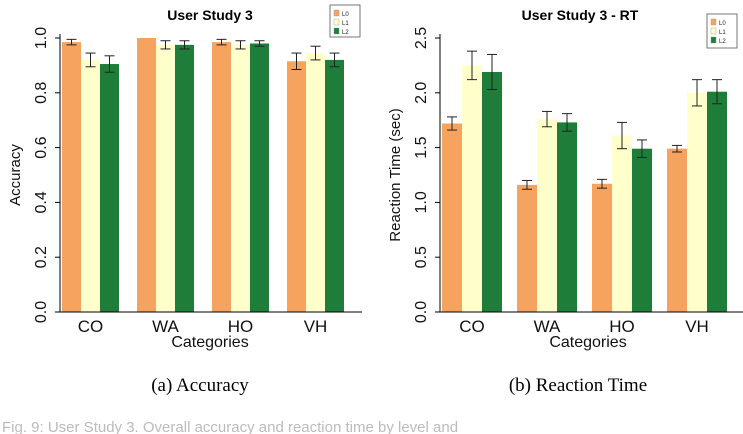 This screenshot has width=743, height=434. Describe the element at coordinates (240, 178) in the screenshot. I see `user-study-3-bar-ho-l1` at that location.